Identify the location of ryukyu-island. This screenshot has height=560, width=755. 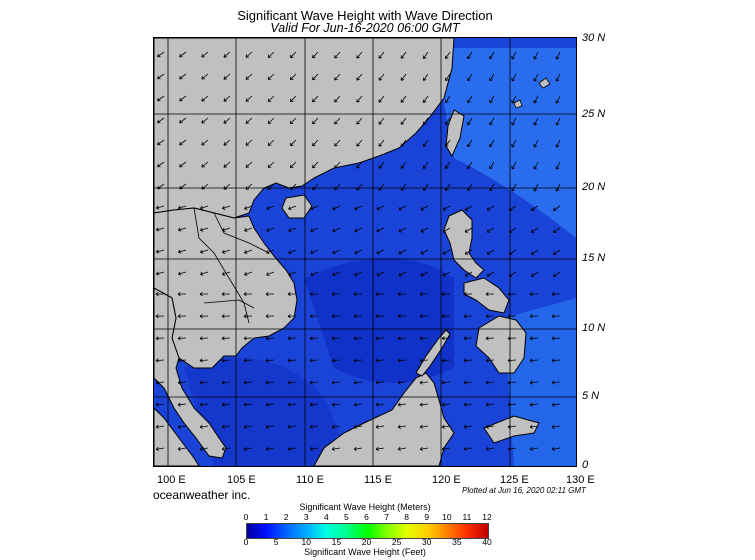
(518, 104).